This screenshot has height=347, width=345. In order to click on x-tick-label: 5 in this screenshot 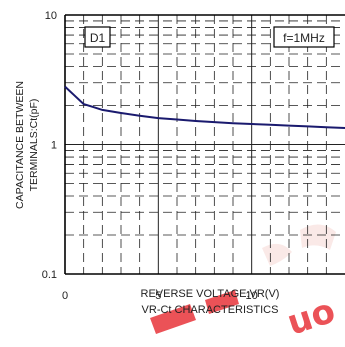, I will do `click(158, 296)`.